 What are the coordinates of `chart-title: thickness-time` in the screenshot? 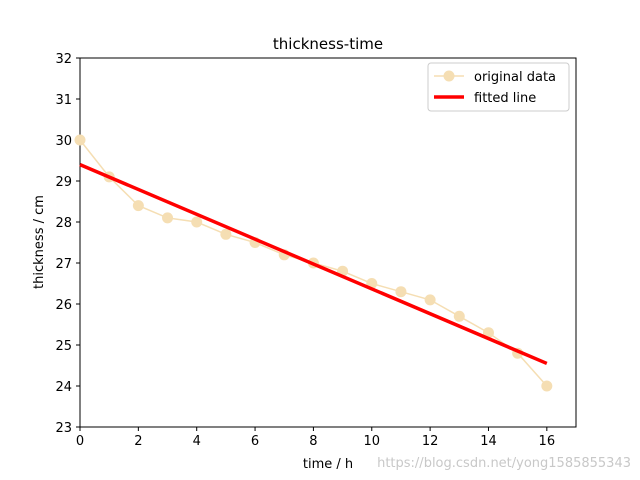 It's located at (328, 44).